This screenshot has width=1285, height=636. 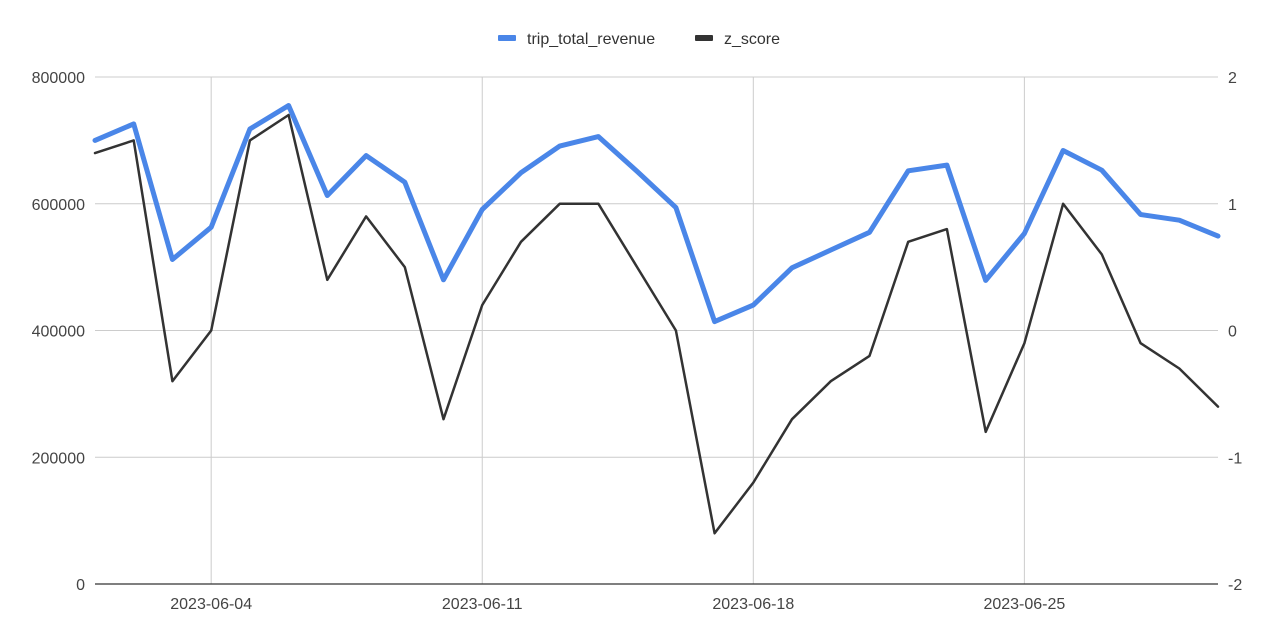 What do you see at coordinates (58, 458) in the screenshot?
I see `y-left-tick-label: 200000` at bounding box center [58, 458].